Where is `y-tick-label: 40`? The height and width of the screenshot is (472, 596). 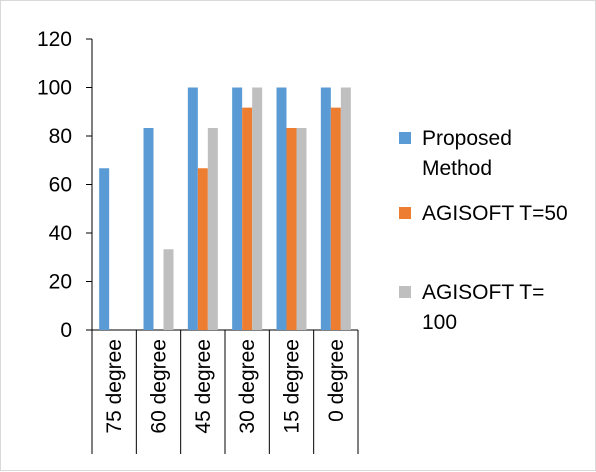
y-tick-label: 40 is located at coordinates (60, 233).